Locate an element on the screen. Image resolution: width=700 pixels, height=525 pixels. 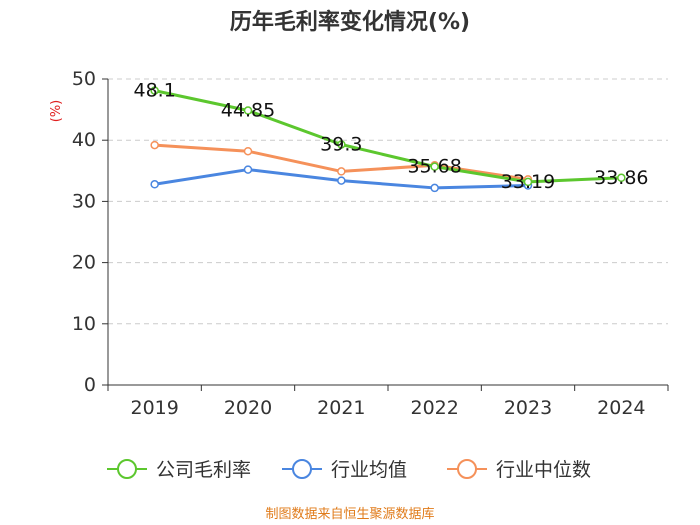
x-tick-label: 2022 is located at coordinates (434, 408).